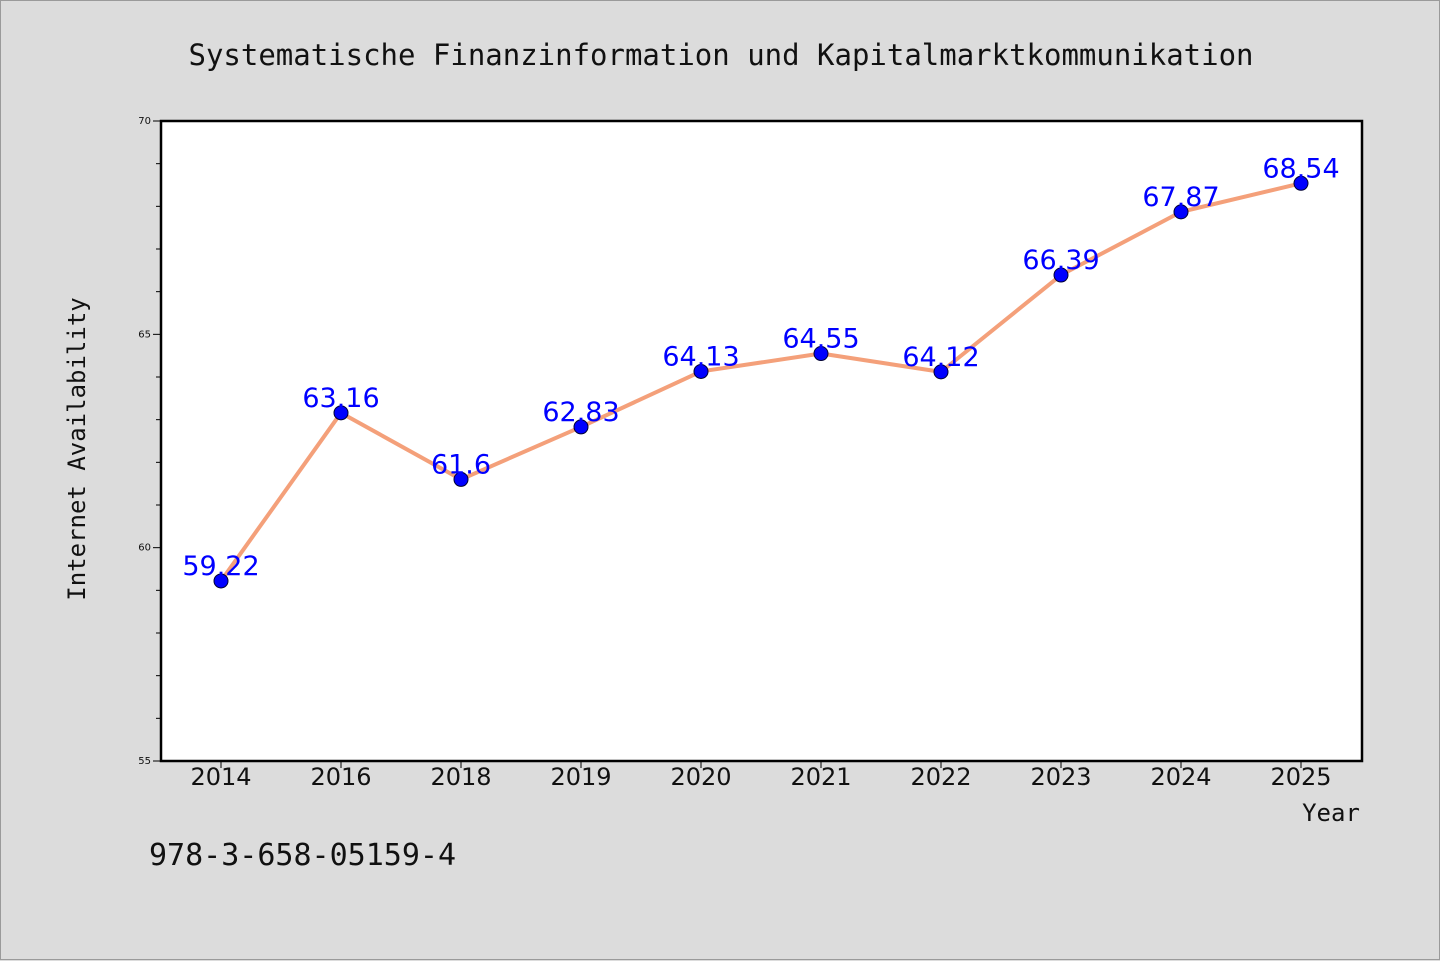 This screenshot has width=1440, height=961. Describe the element at coordinates (1180, 777) in the screenshot. I see `x-tick-label: 2024` at that location.